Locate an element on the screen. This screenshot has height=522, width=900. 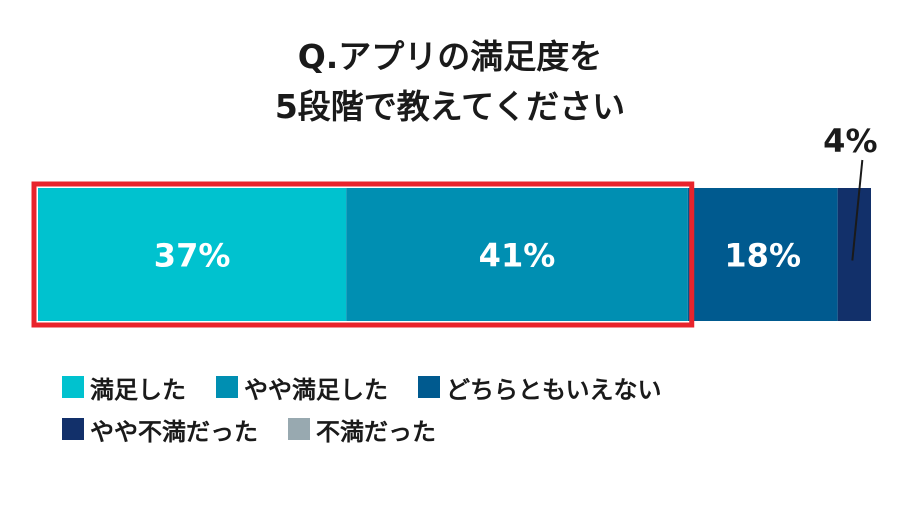
legend-label: やや不満だった is located at coordinates (174, 431).